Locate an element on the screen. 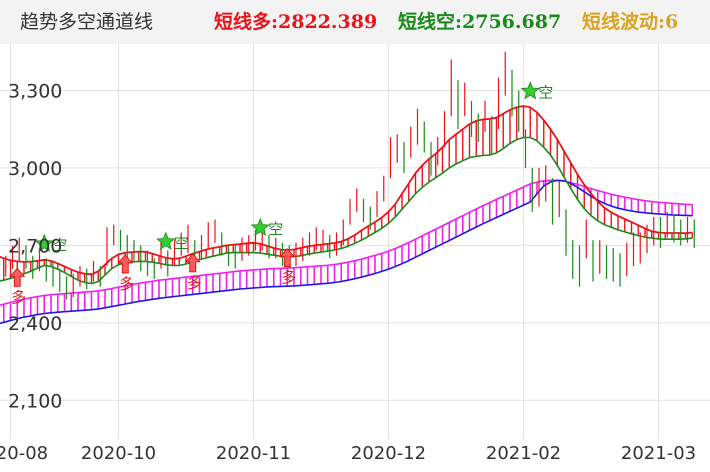  indicator-title: 趋势多空通道线 is located at coordinates (87, 22).